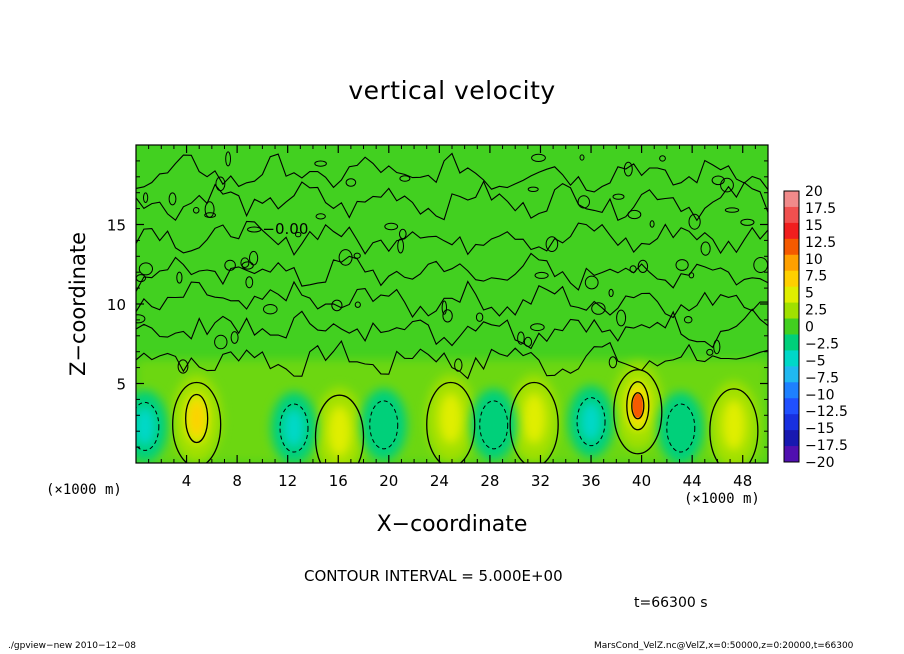 Image resolution: width=904 pixels, height=654 pixels. Describe the element at coordinates (121, 385) in the screenshot. I see `y-tick-label: 5` at that location.